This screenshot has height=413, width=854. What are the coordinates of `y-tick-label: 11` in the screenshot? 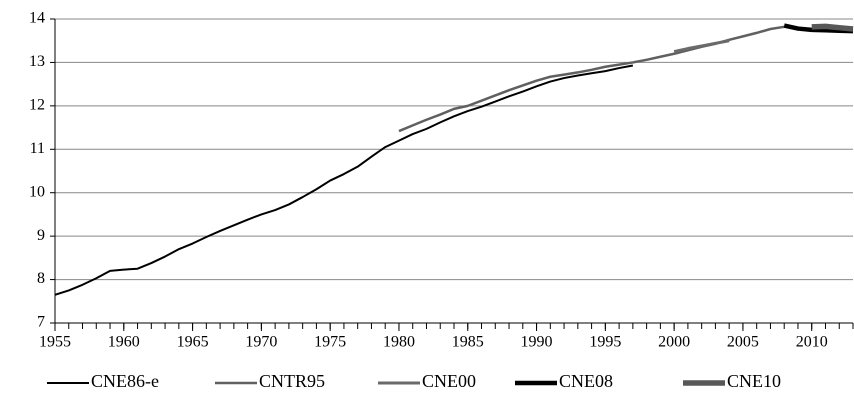 It's located at (37, 148).